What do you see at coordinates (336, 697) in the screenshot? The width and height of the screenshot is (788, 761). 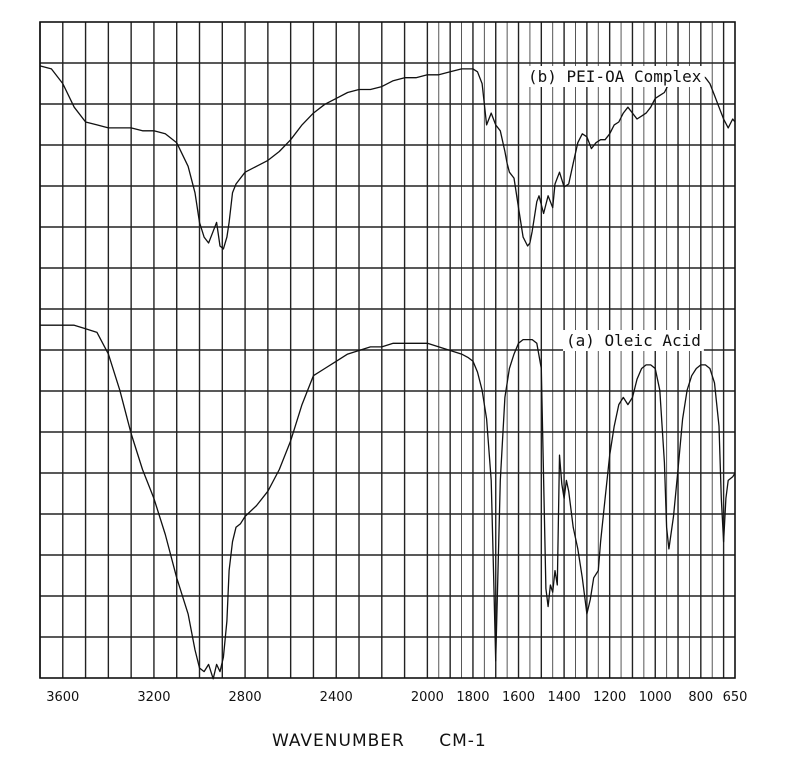 I see `x-tick-label-3: 2400` at bounding box center [336, 697].